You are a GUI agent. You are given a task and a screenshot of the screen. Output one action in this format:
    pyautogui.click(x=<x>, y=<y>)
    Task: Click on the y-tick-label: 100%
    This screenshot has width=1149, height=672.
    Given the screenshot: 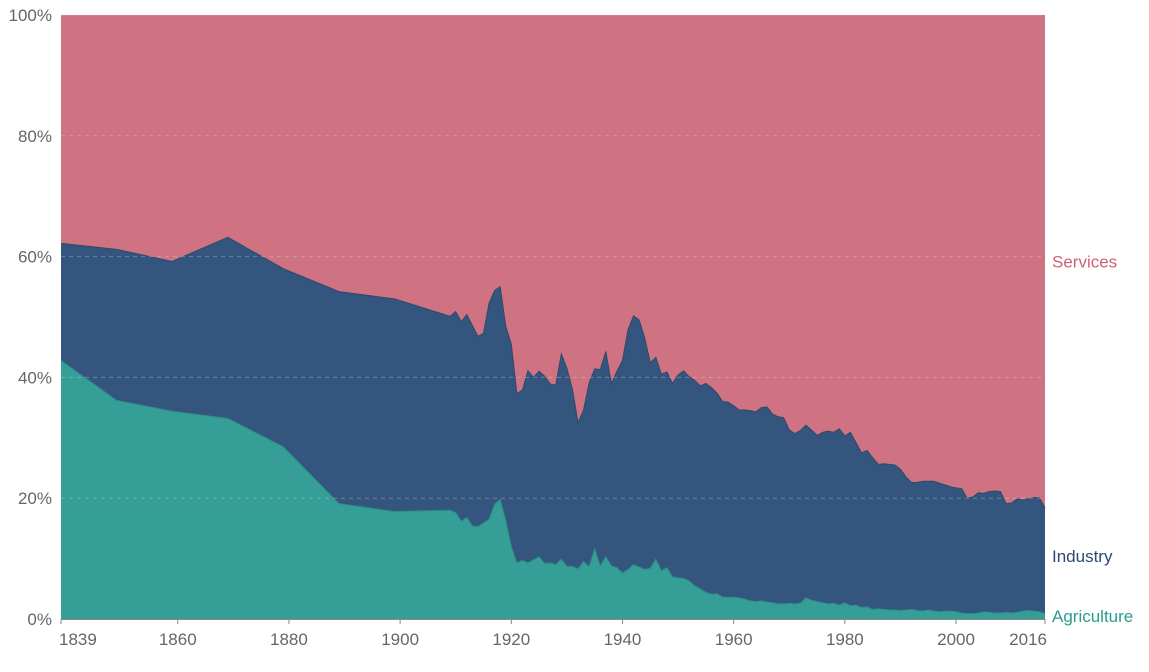 What is the action you would take?
    pyautogui.click(x=30, y=15)
    